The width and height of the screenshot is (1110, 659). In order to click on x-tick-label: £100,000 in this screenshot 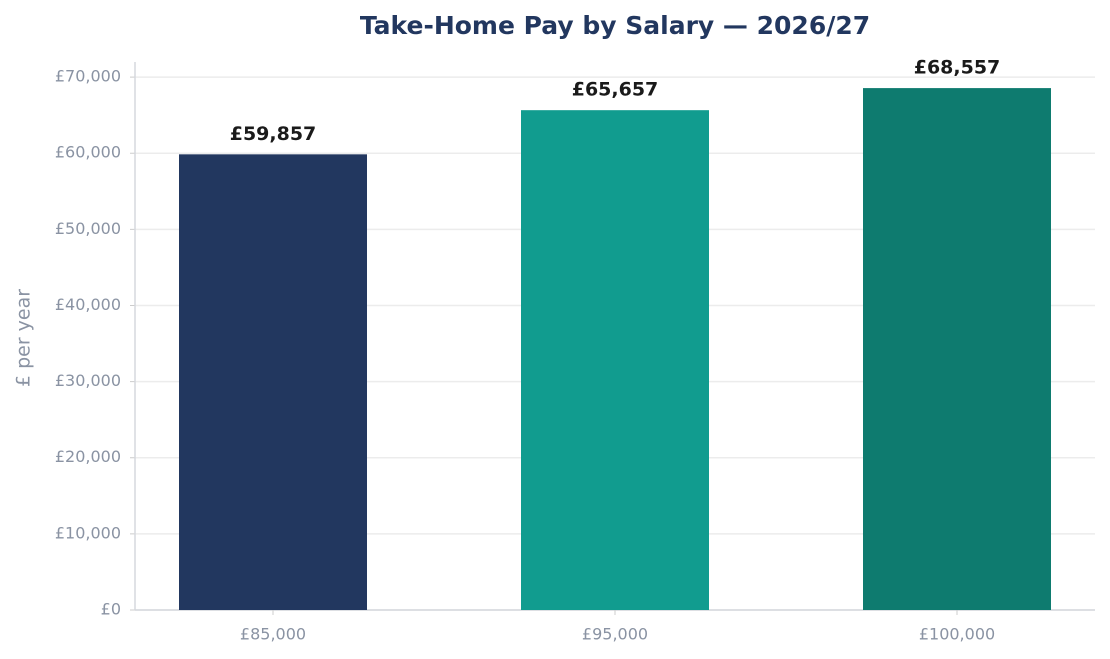, I will do `click(957, 634)`.